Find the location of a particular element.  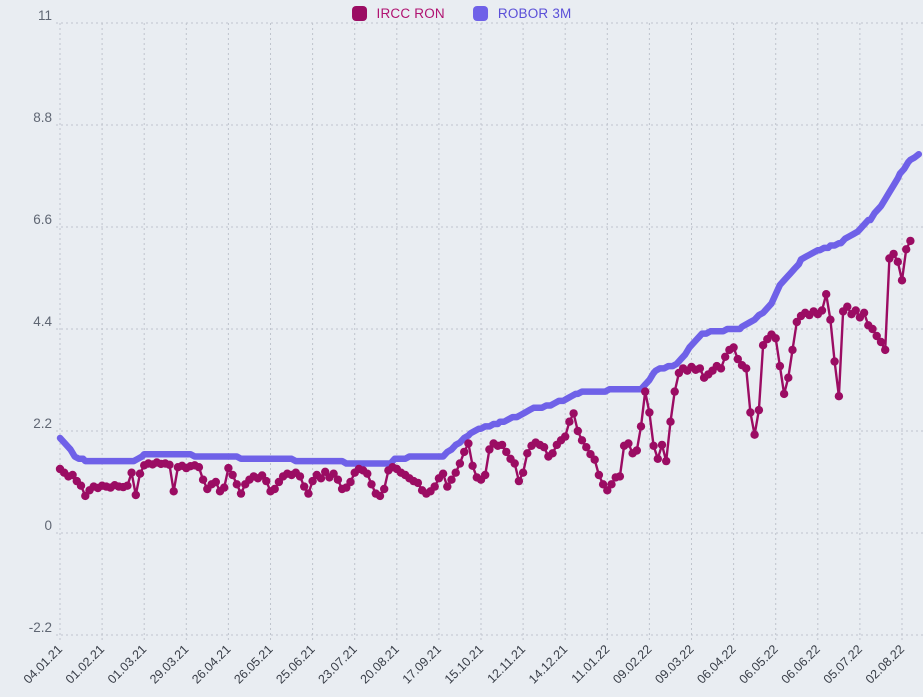

x-tick-label: 25.06.21 is located at coordinates (295, 664).